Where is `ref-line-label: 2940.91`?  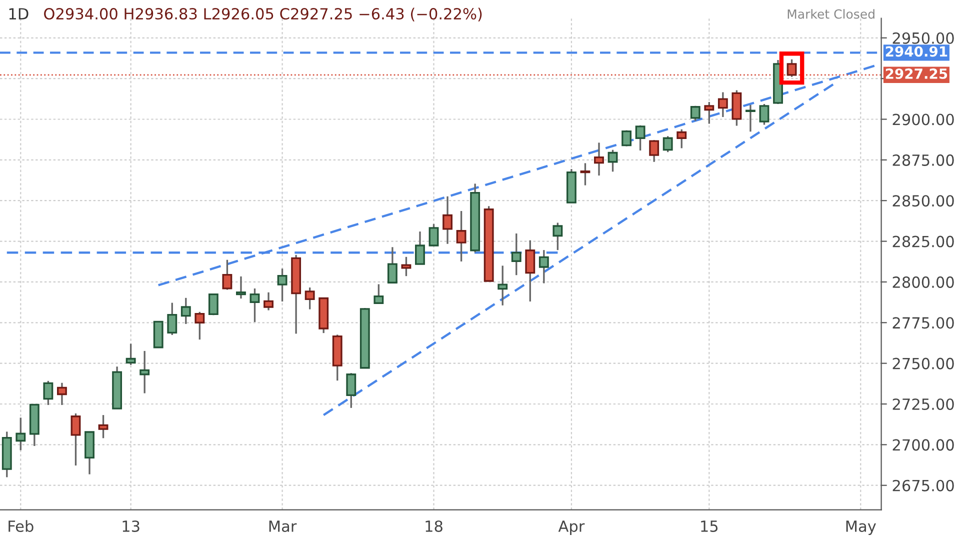 ref-line-label: 2940.91 is located at coordinates (917, 51).